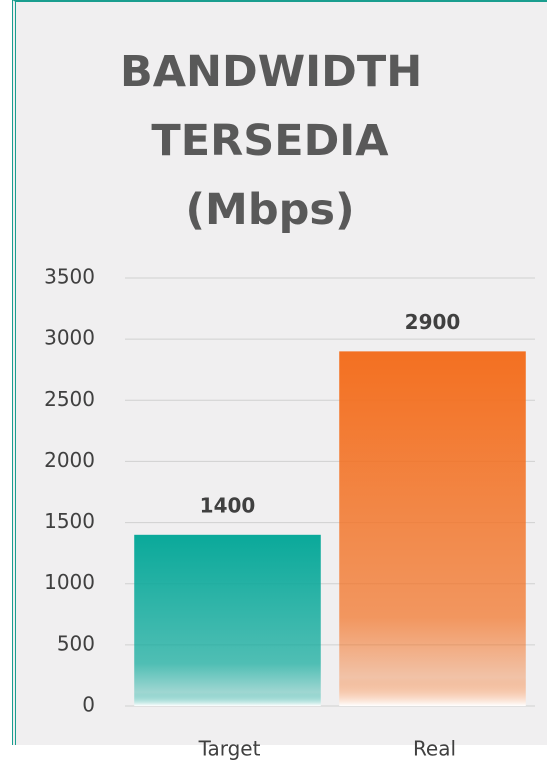  I want to click on bar, so click(227, 620).